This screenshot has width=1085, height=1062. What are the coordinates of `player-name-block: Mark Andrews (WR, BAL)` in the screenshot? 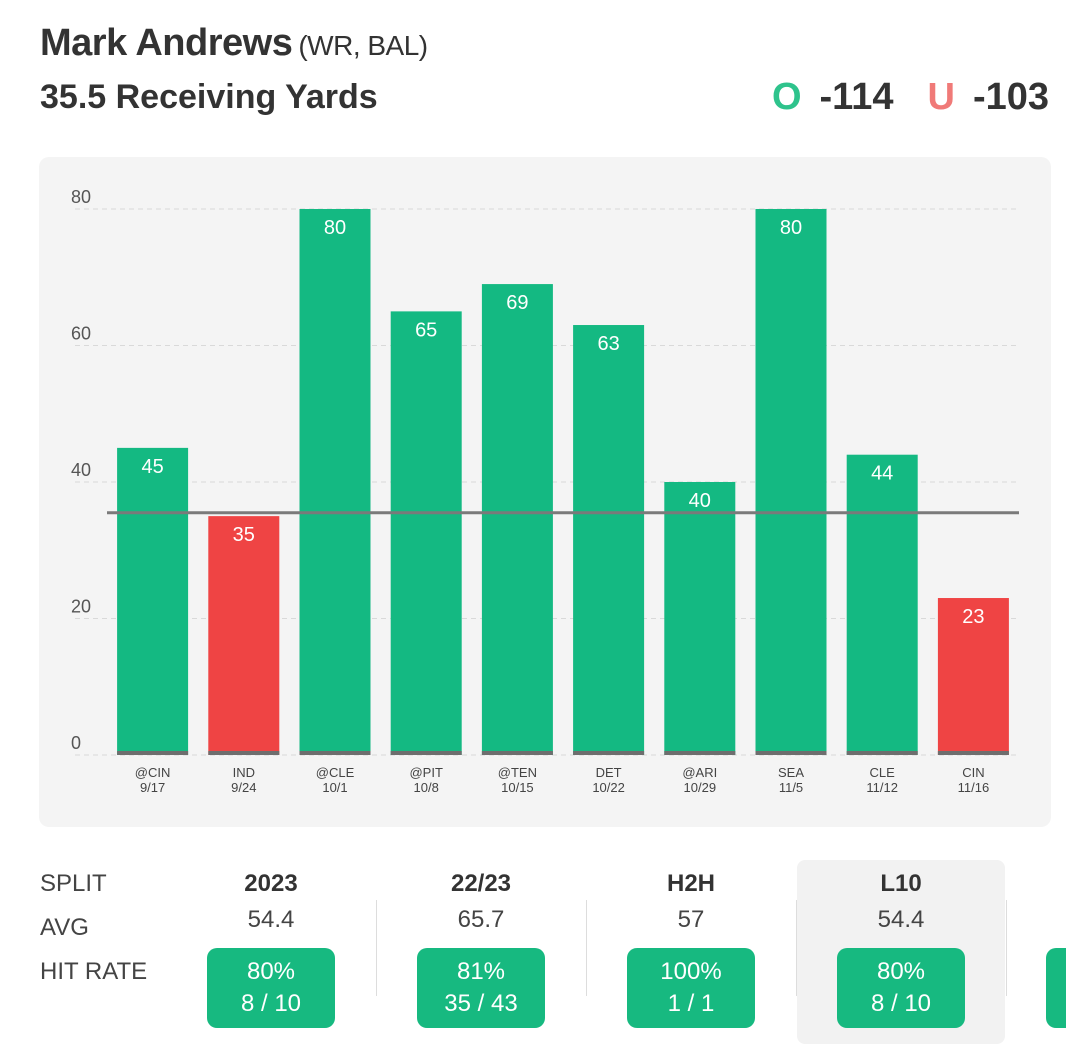 It's located at (234, 43).